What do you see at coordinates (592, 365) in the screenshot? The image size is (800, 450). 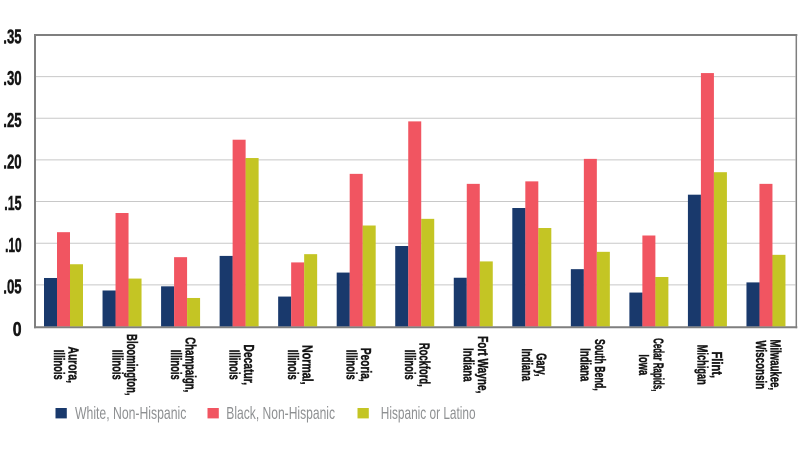 I see `svg-text: South Bend,Indiana` at bounding box center [592, 365].